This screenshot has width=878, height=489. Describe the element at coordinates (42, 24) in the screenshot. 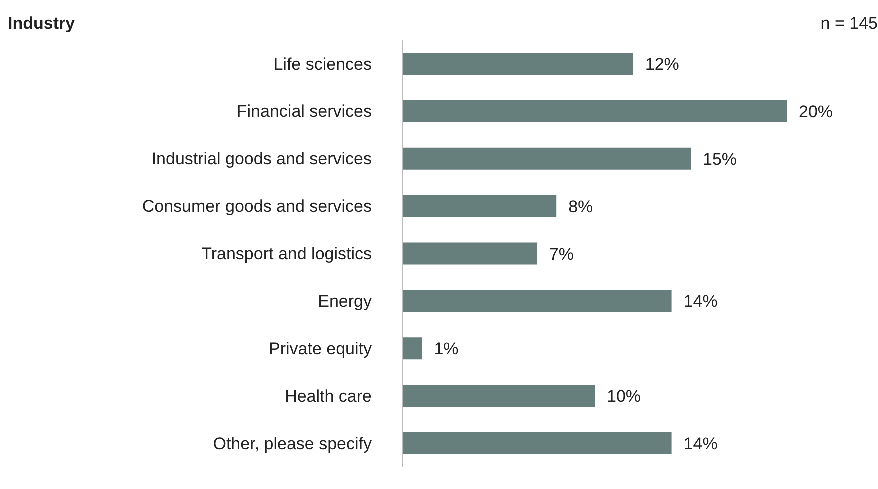

I see `text: Industry` at that location.